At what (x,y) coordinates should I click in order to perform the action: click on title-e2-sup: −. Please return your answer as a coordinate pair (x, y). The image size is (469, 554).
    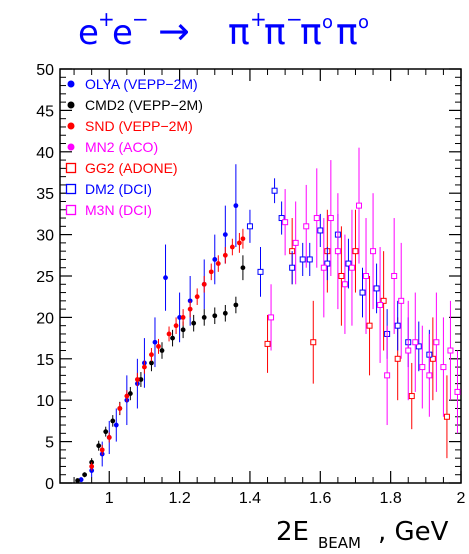
    Looking at the image, I should click on (140, 19).